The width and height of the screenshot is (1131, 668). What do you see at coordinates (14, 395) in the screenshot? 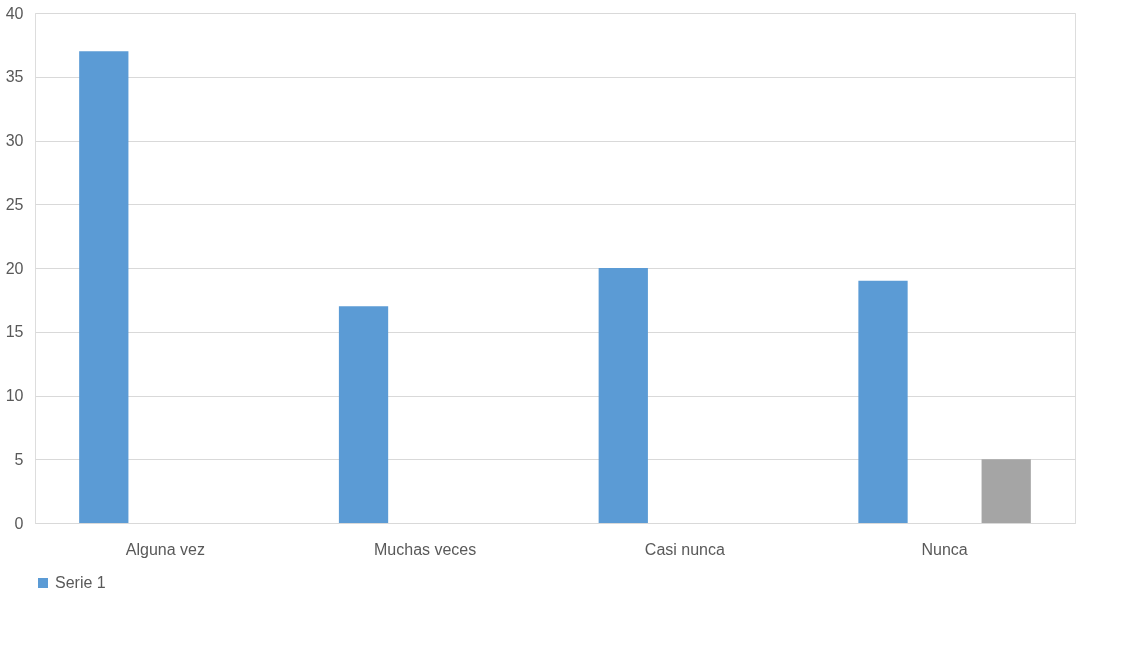
I see `y-tick-label: 10` at bounding box center [14, 395].